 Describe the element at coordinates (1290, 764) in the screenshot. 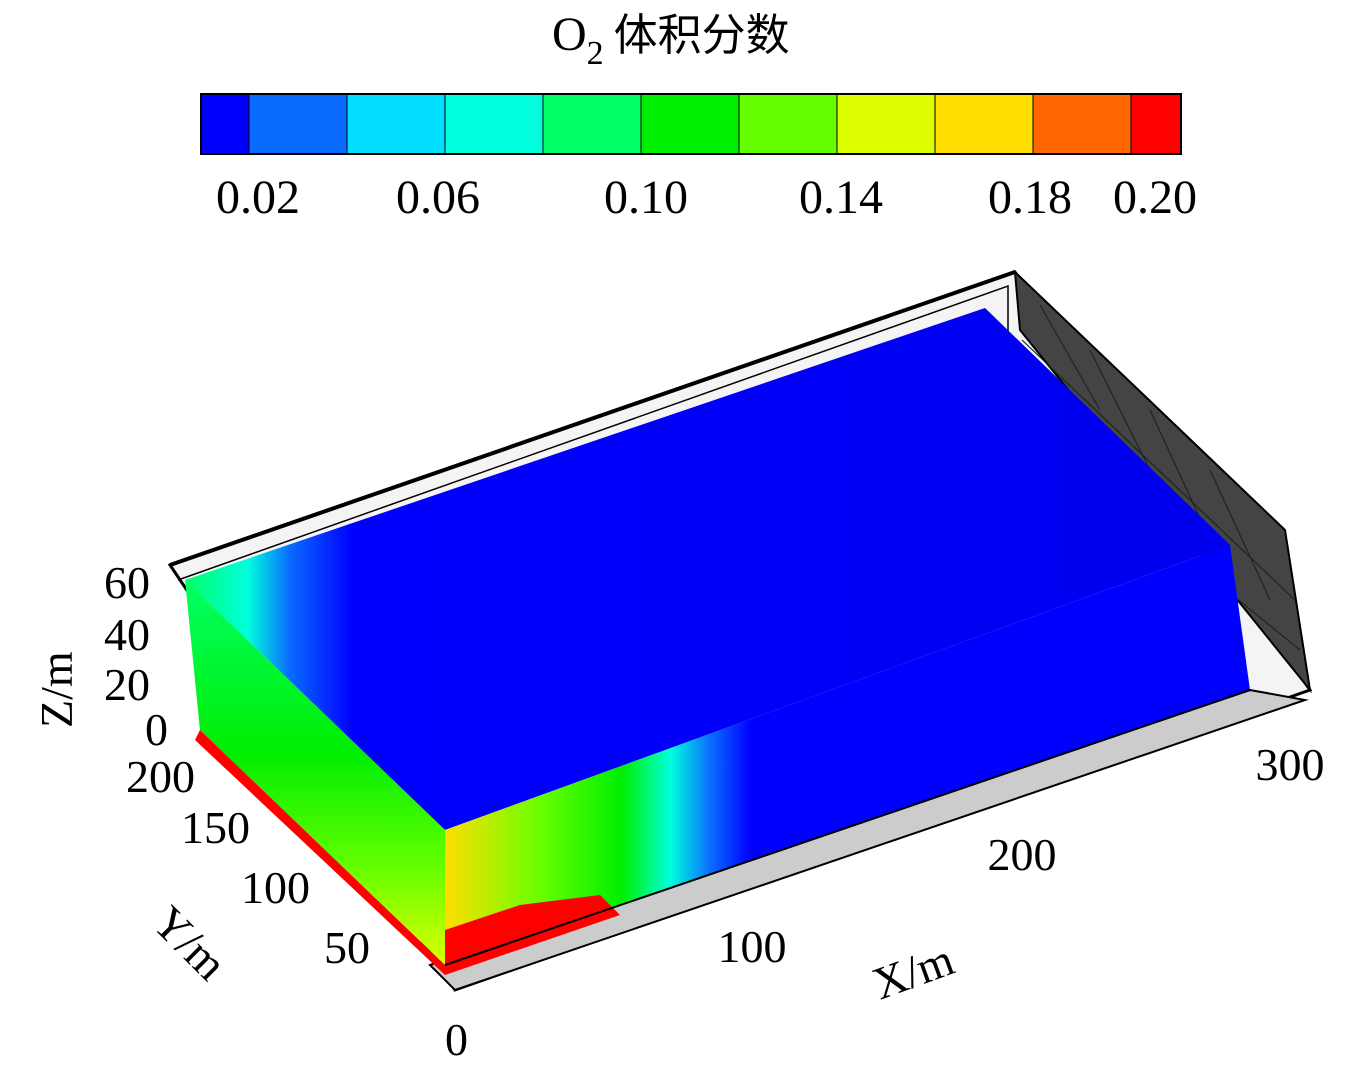

I see `x-tick-label: 300` at that location.